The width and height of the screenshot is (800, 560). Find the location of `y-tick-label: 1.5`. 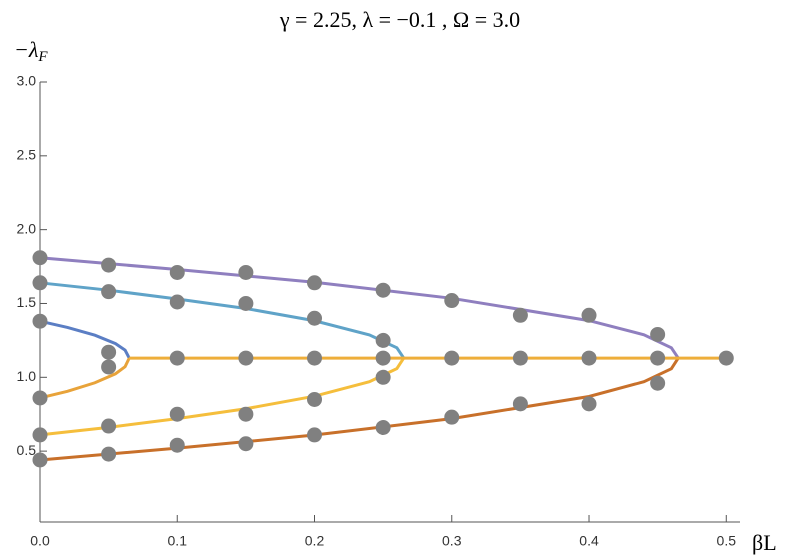

y-tick-label: 1.5 is located at coordinates (27, 302).